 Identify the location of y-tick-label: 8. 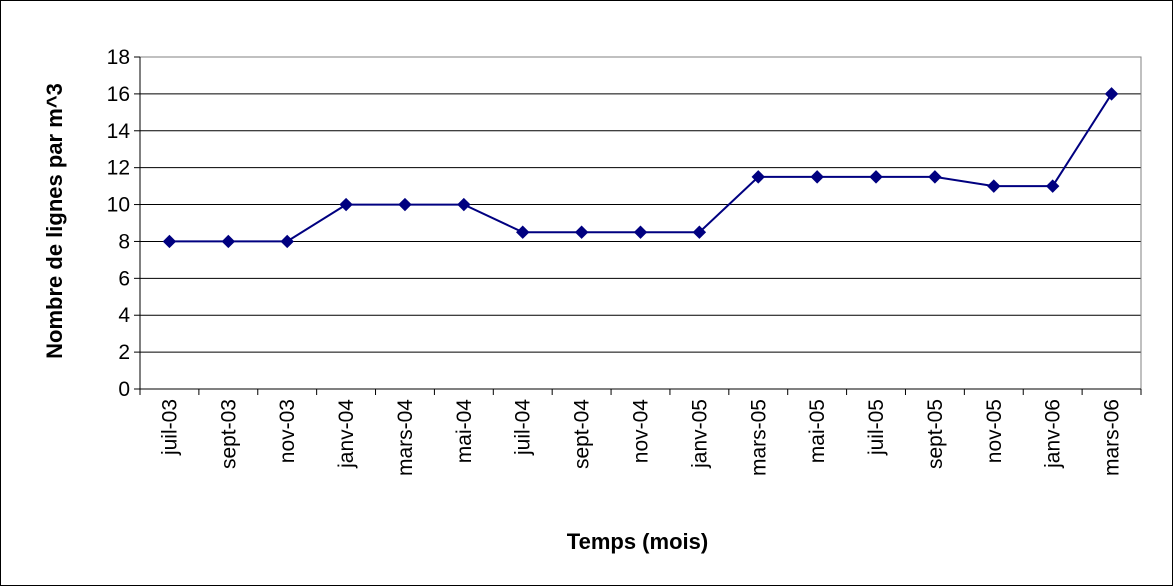
(124, 241).